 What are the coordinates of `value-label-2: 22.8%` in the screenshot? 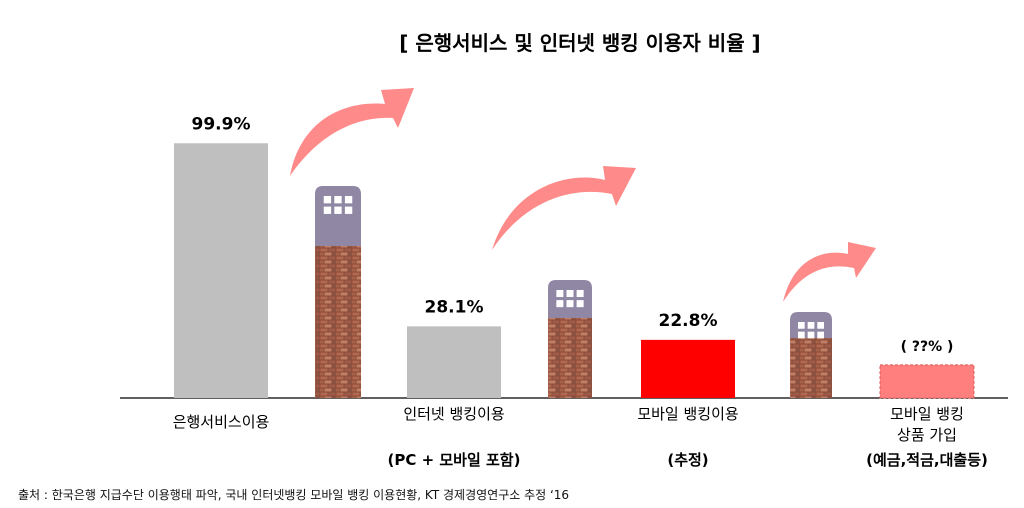 It's located at (688, 321).